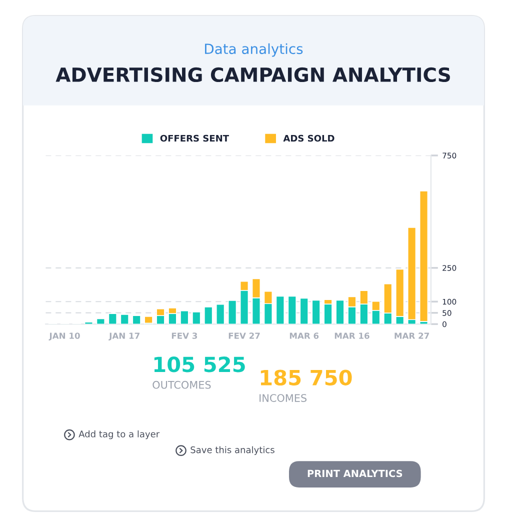  What do you see at coordinates (119, 435) in the screenshot?
I see `text: Add tag to a layer` at bounding box center [119, 435].